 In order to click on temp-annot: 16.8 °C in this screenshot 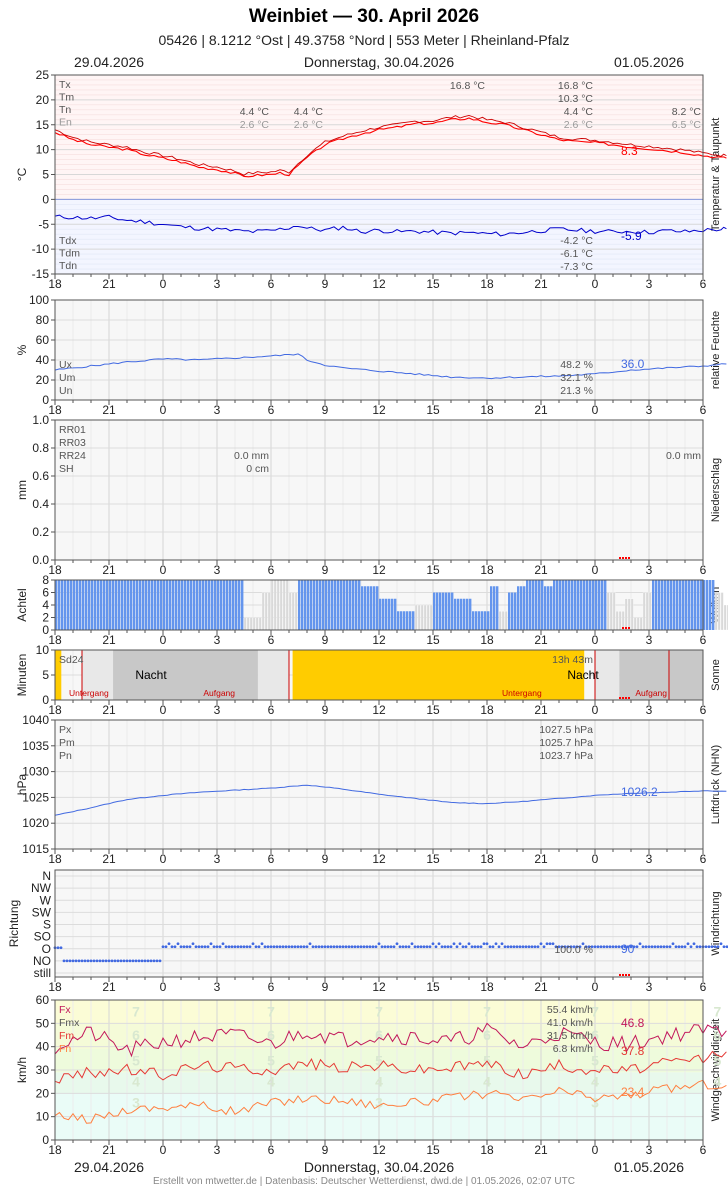, I will do `click(576, 86)`.